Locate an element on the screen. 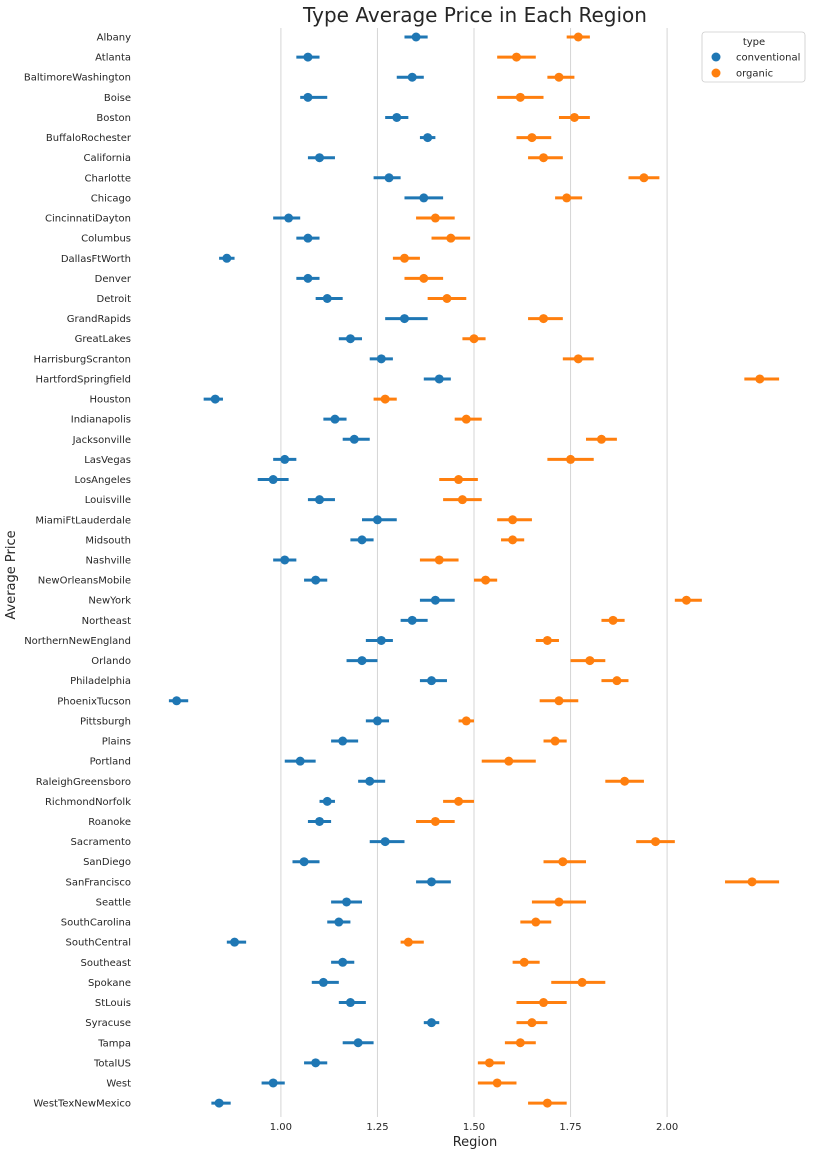 The height and width of the screenshot is (1156, 819). y-tick-label: Detroit is located at coordinates (114, 299).